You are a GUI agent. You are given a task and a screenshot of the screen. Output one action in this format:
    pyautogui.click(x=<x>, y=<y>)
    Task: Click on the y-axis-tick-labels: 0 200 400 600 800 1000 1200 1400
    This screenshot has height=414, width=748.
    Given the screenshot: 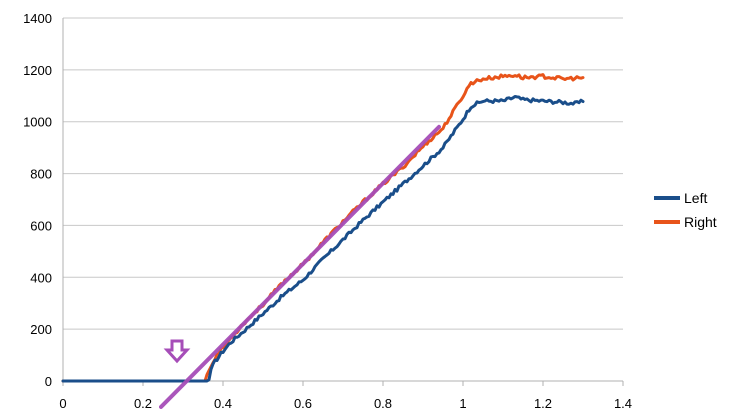 What is the action you would take?
    pyautogui.click(x=37, y=200)
    